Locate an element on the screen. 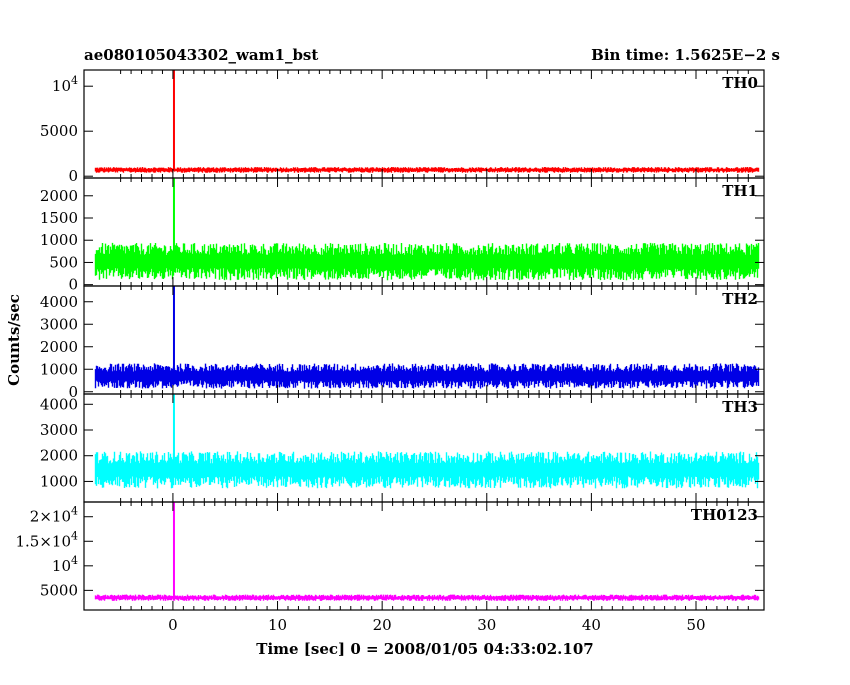 The width and height of the screenshot is (850, 685). trace-th0 is located at coordinates (427, 170).